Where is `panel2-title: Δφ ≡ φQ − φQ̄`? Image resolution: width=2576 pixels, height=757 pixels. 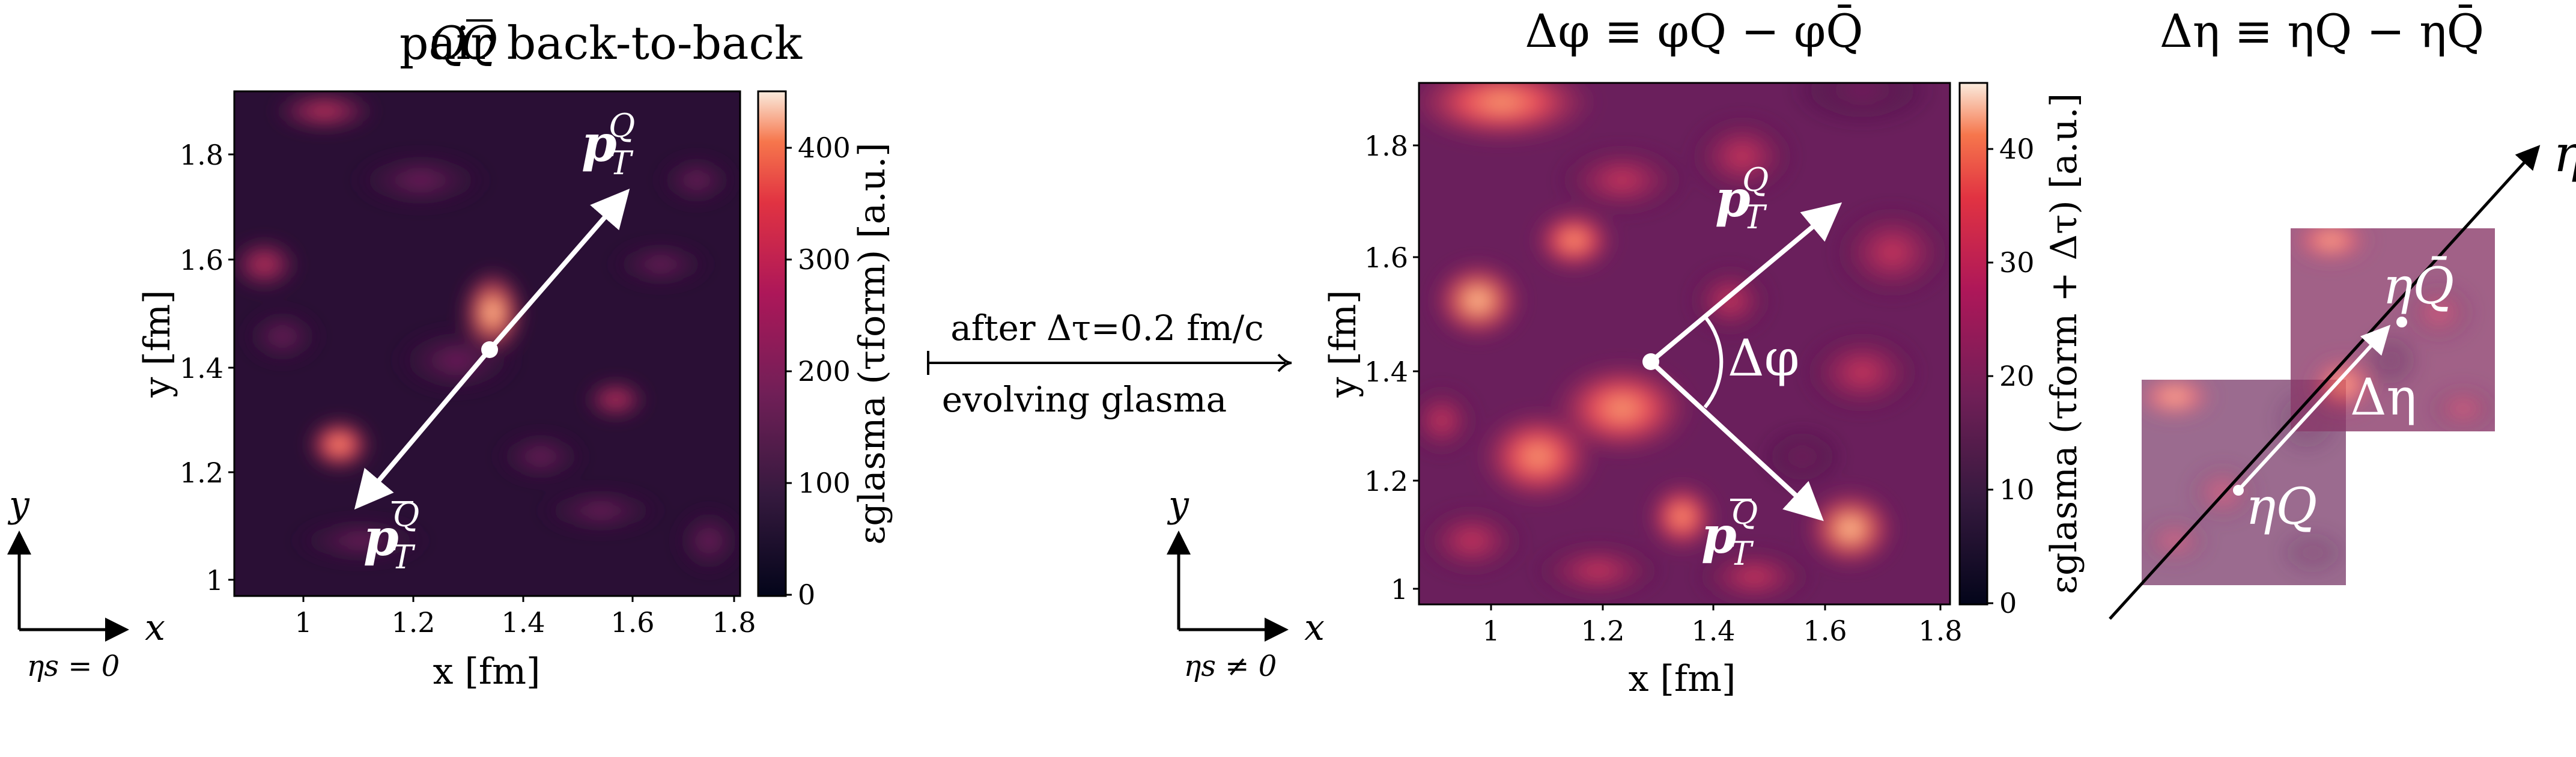
panel2-title: Δφ ≡ φQ − φQ̄ is located at coordinates (1694, 31).